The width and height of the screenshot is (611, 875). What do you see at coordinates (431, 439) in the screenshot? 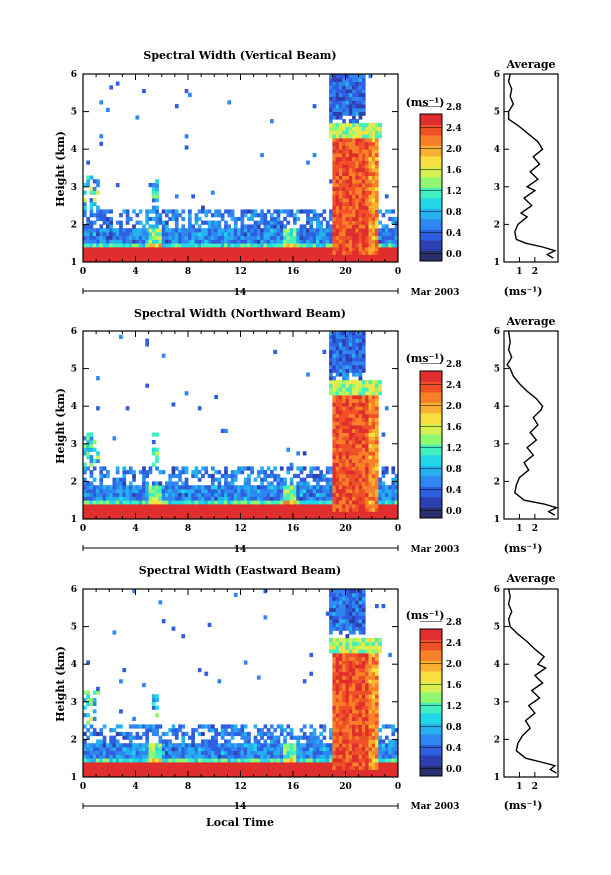
I see `colorbar-swatch` at bounding box center [431, 439].